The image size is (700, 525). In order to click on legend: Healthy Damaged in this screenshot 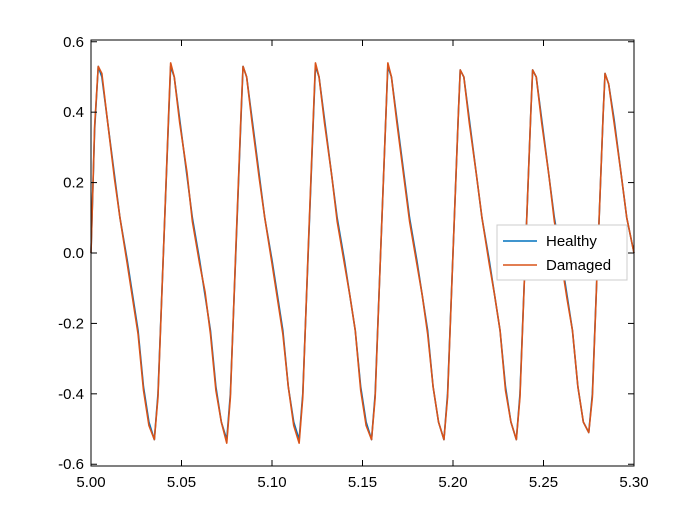, I will do `click(562, 252)`.